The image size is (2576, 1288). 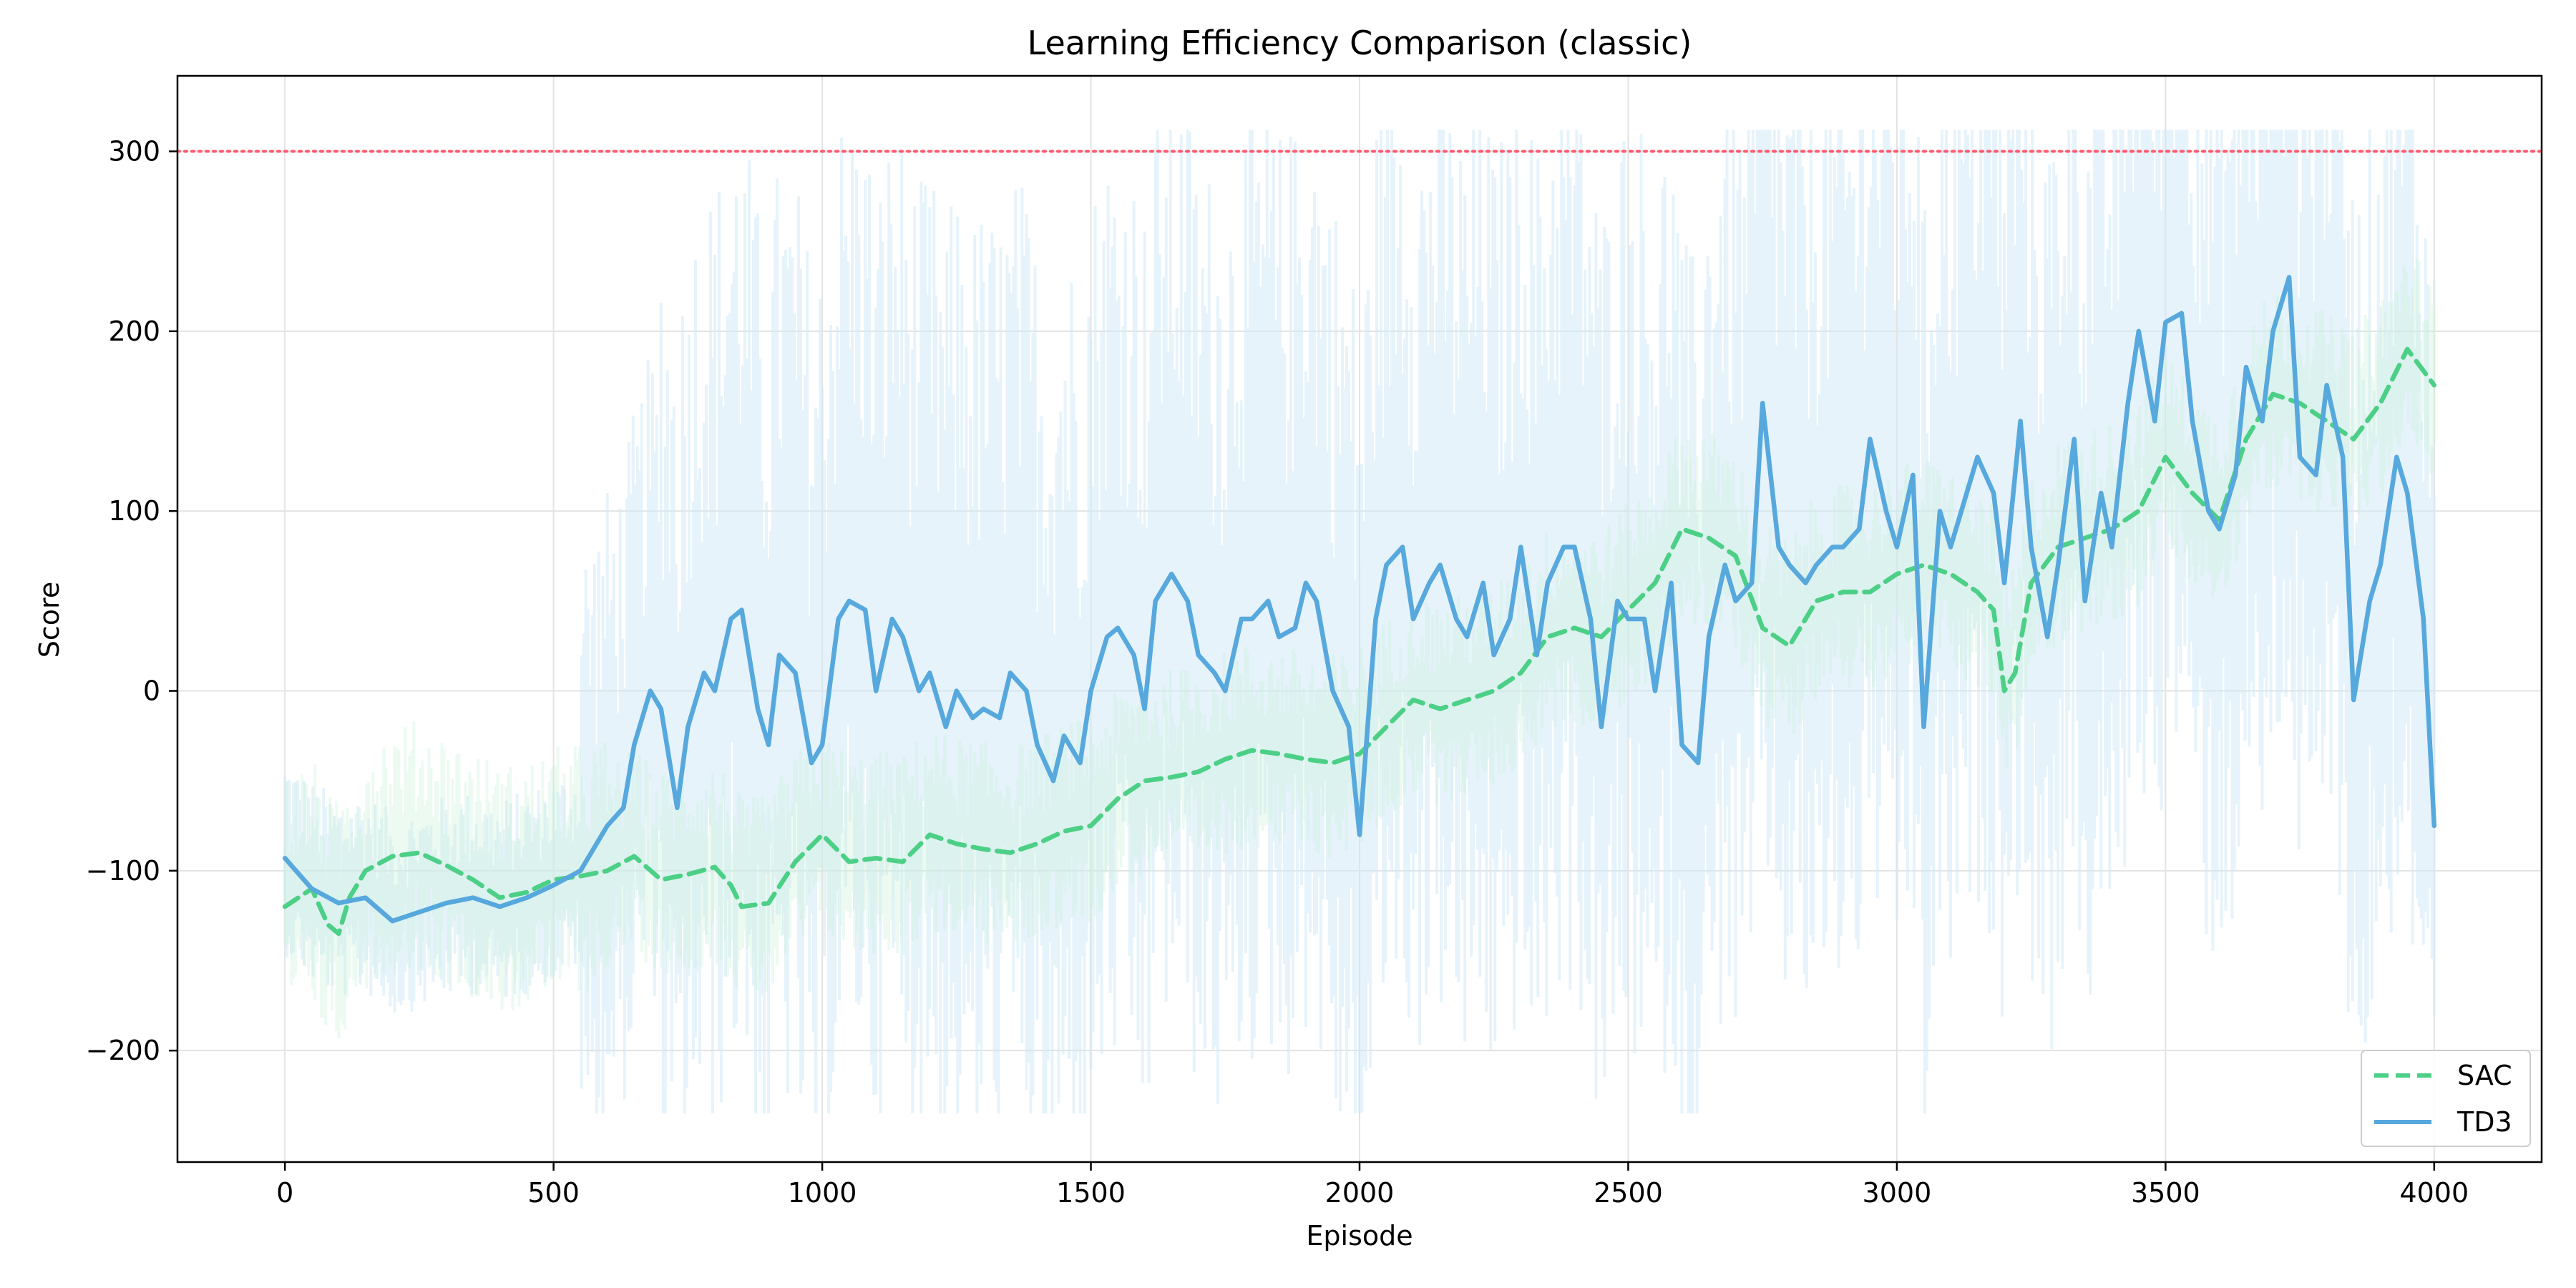 What do you see at coordinates (49, 620) in the screenshot?
I see `y-axis-label: Score` at bounding box center [49, 620].